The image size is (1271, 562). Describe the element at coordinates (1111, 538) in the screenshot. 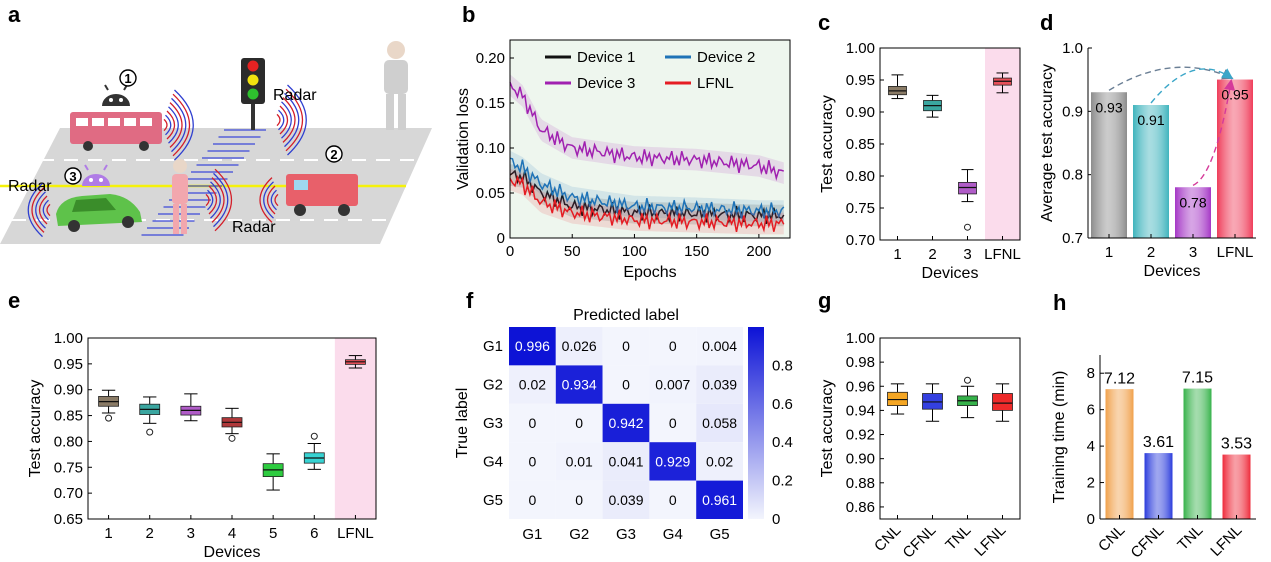

I see `h-xtick-label-0: CNL` at that location.